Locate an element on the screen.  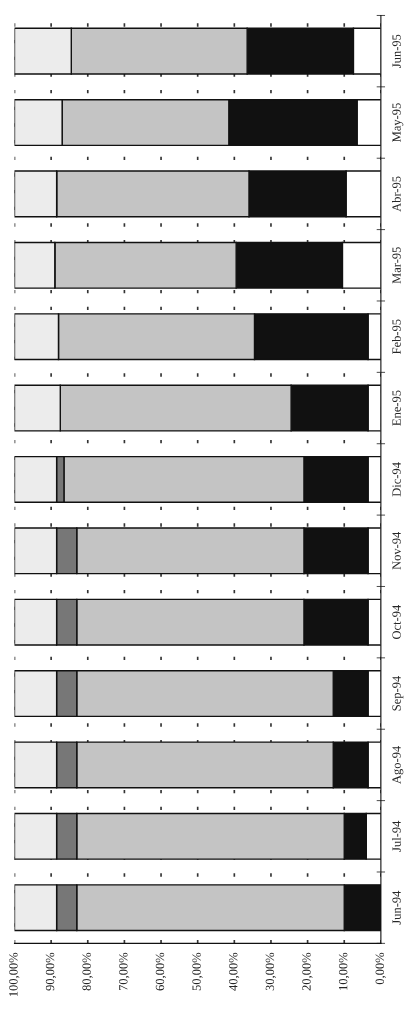
x-tick-label: 60,00% is located at coordinates (160, 971).